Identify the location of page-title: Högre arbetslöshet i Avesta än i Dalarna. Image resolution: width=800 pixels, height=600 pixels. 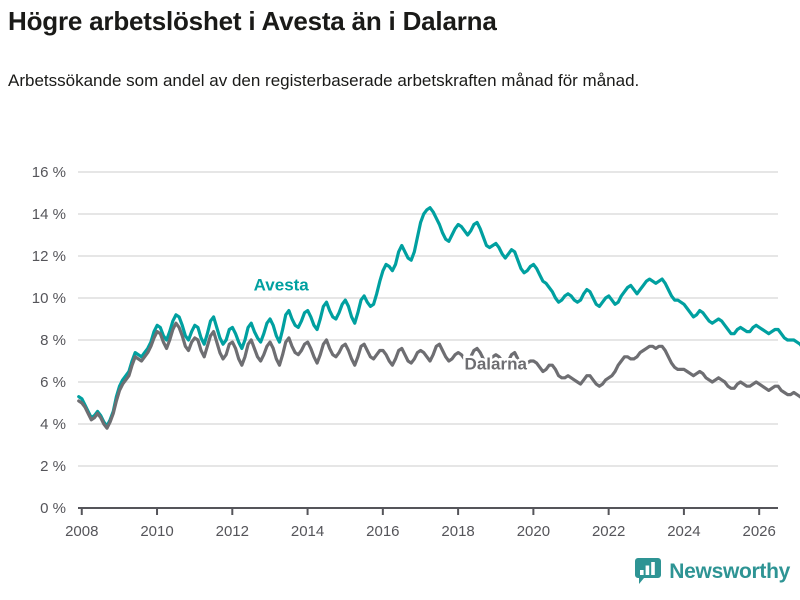
(252, 21).